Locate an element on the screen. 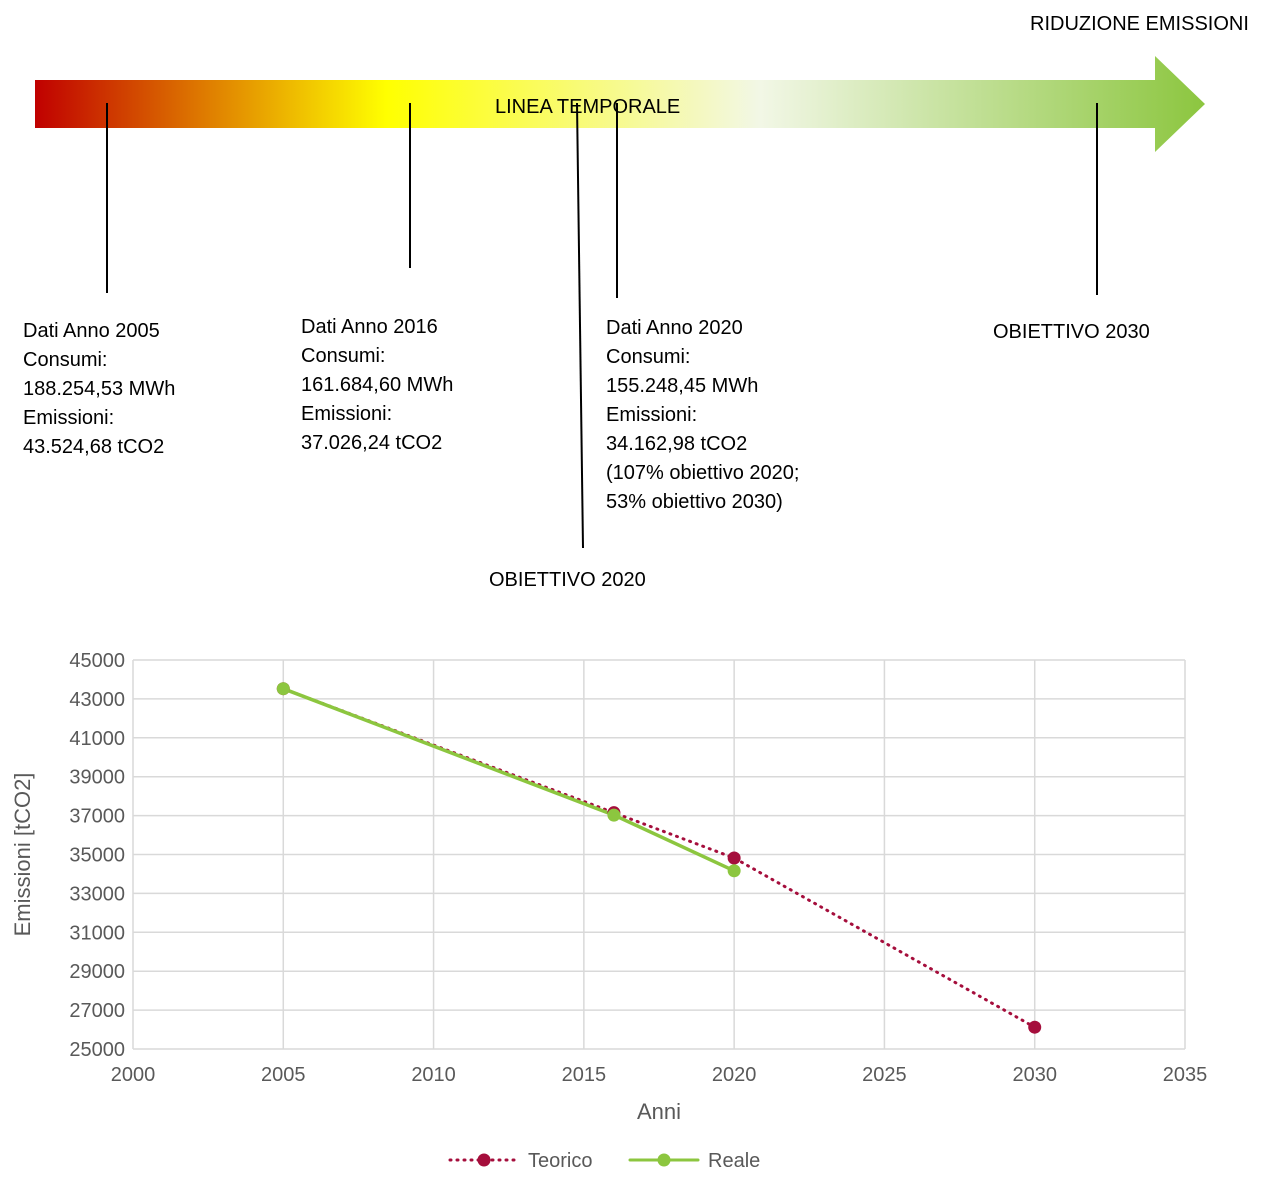 This screenshot has width=1288, height=1193. y-tick-label: 43000 is located at coordinates (97, 700).